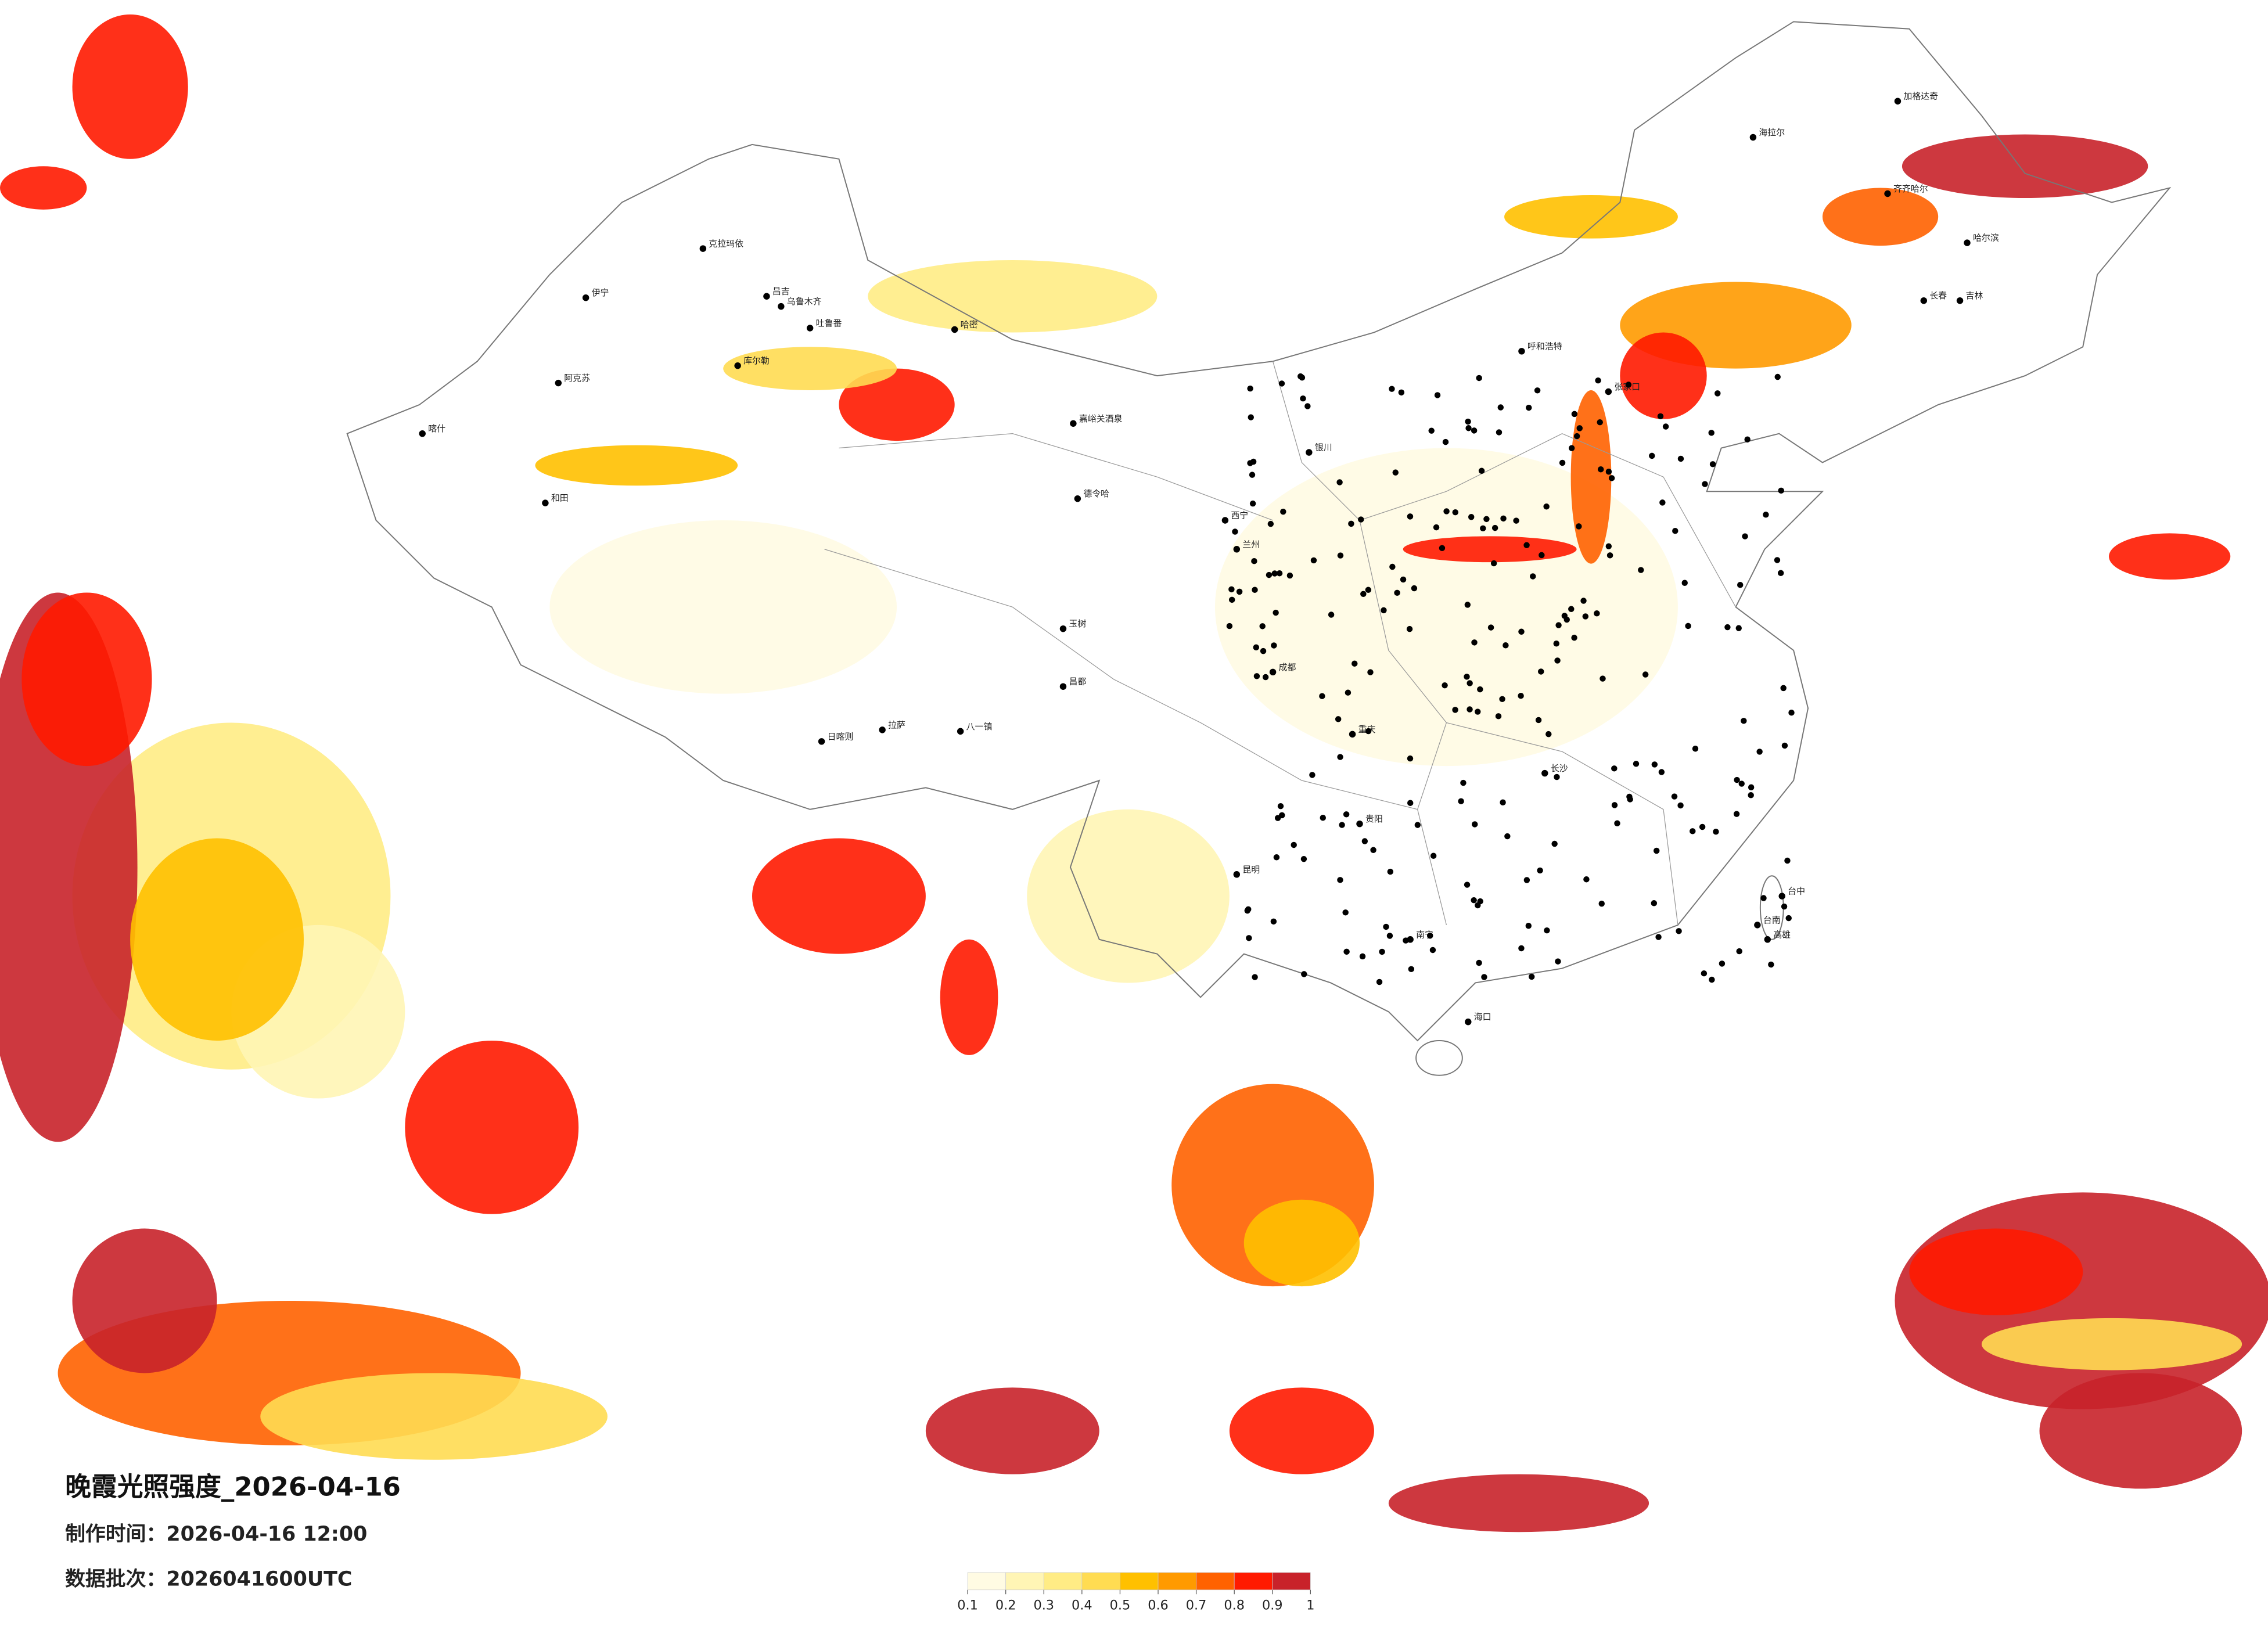  Describe the element at coordinates (896, 725) in the screenshot. I see `city-label: 拉萨` at that location.